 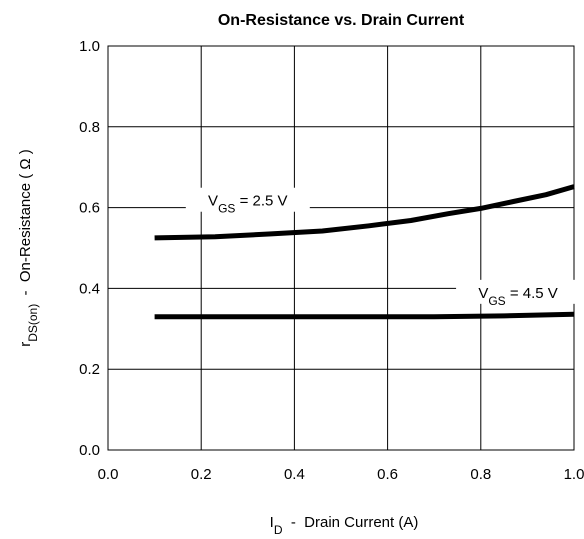 What do you see at coordinates (344, 525) in the screenshot?
I see `x-axis-label: ID - Drain Current (A)` at bounding box center [344, 525].